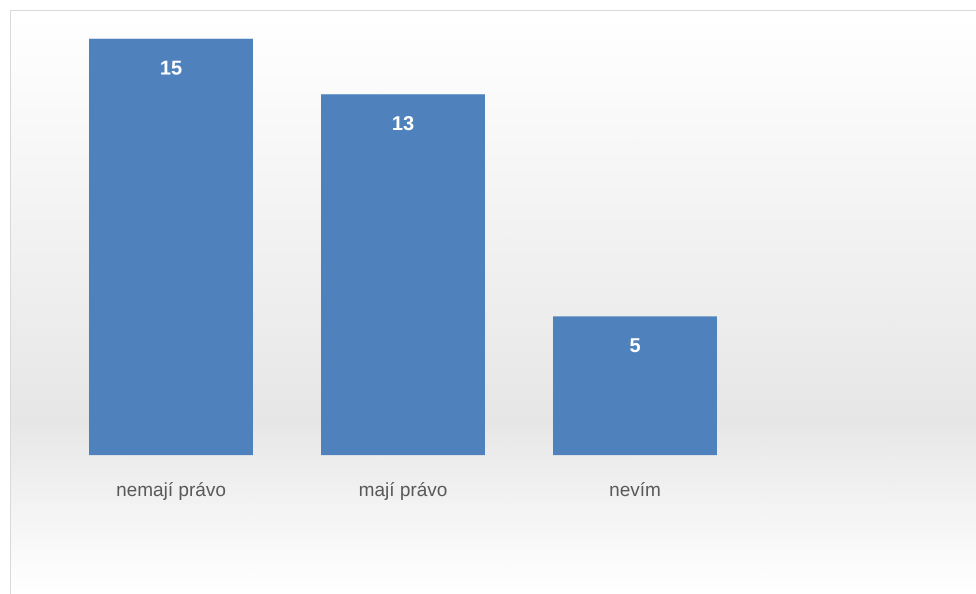 The image size is (976, 594). What do you see at coordinates (171, 68) in the screenshot?
I see `data-label: 15` at bounding box center [171, 68].